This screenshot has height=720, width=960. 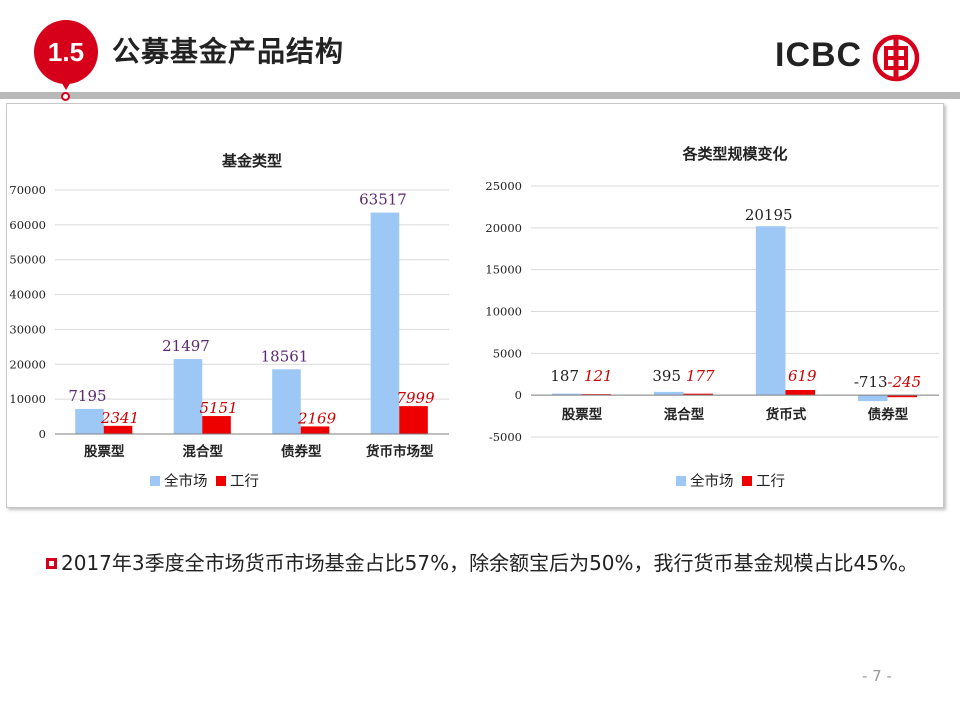 I want to click on chart-title: 各类型规模变化, so click(x=734, y=154).